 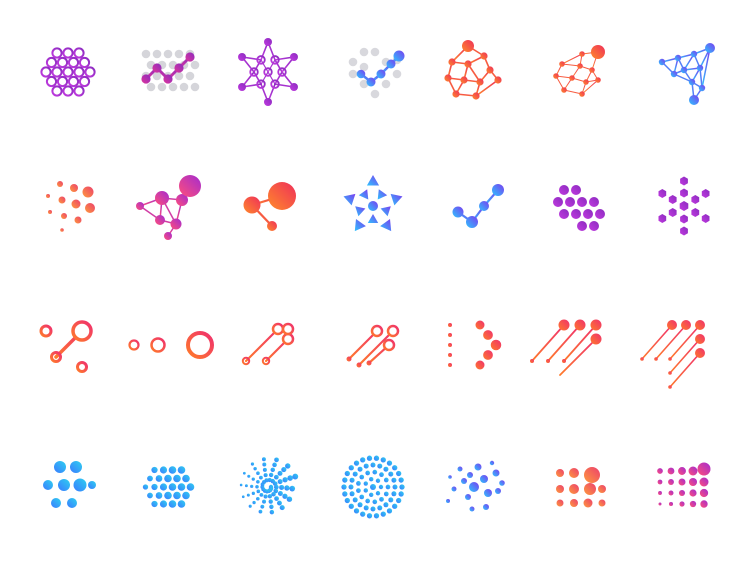 I want to click on icon-dot-spiral, so click(x=269, y=486).